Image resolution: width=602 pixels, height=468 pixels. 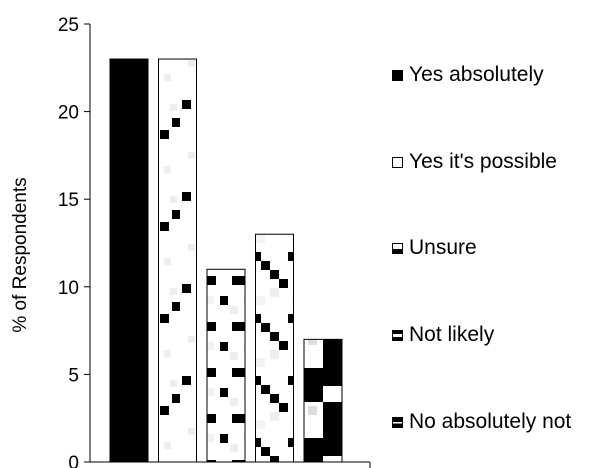 What do you see at coordinates (68, 113) in the screenshot?
I see `y-tick-label: 20` at bounding box center [68, 113].